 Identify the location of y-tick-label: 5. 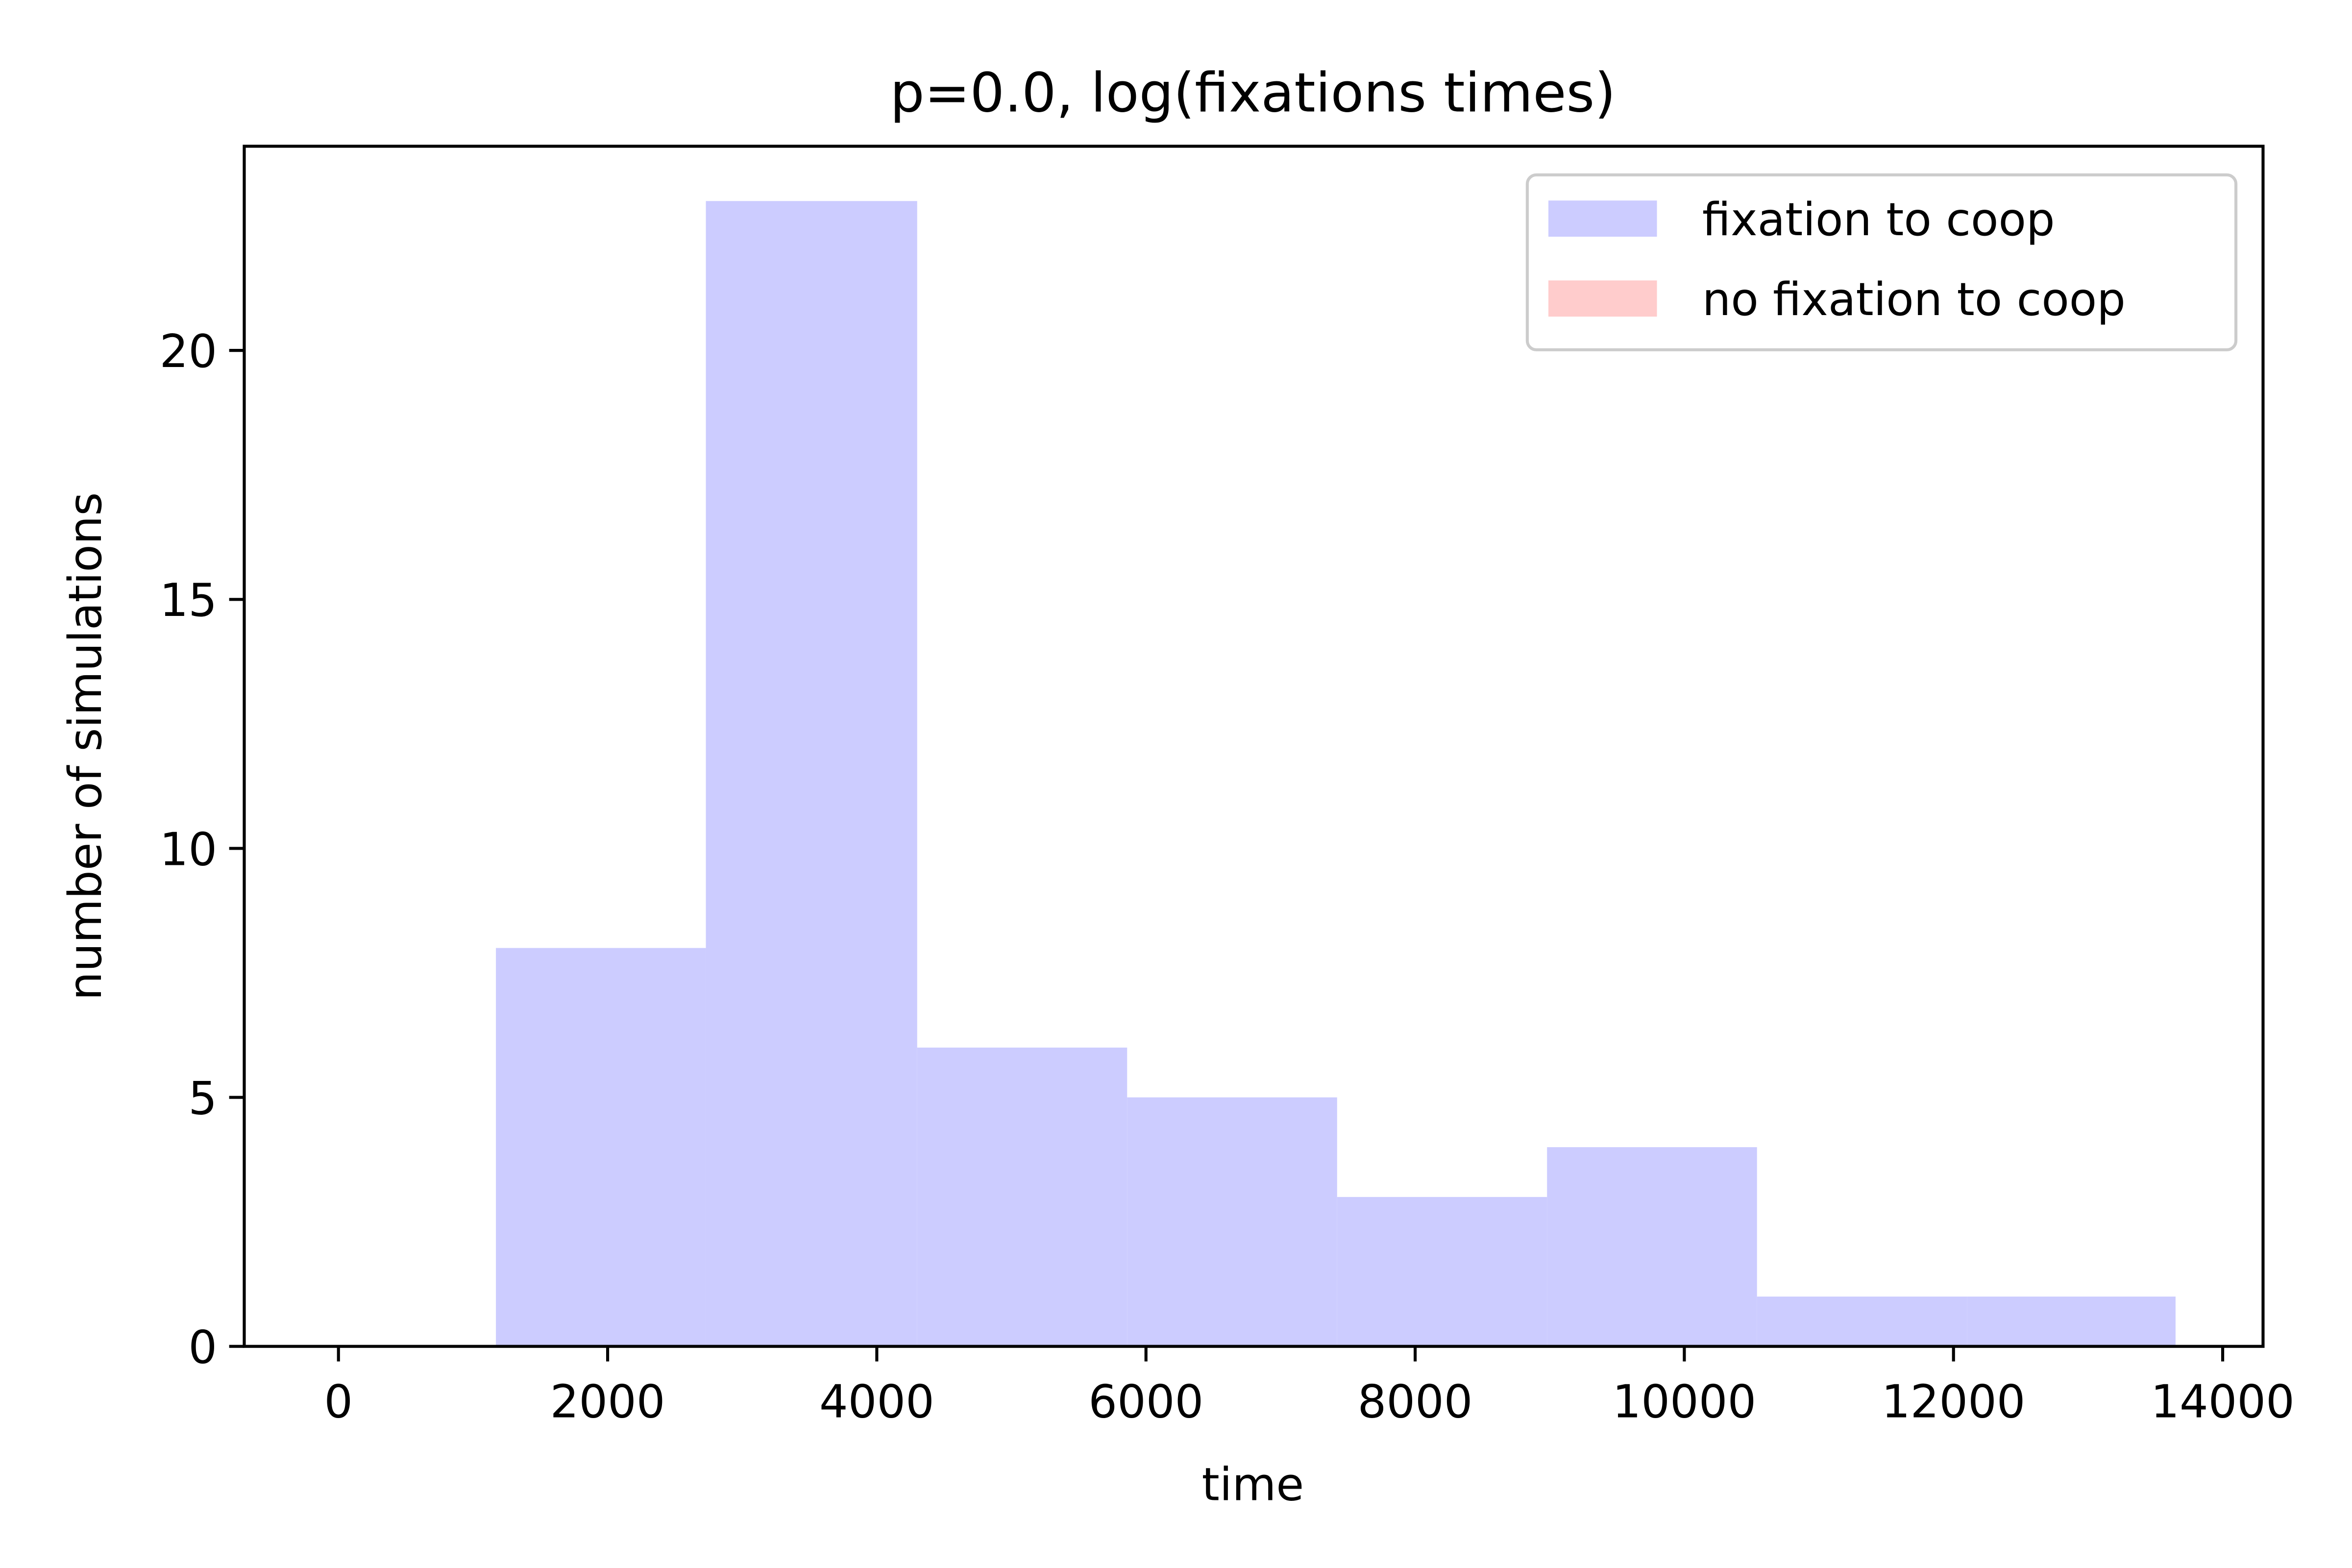
(202, 1098).